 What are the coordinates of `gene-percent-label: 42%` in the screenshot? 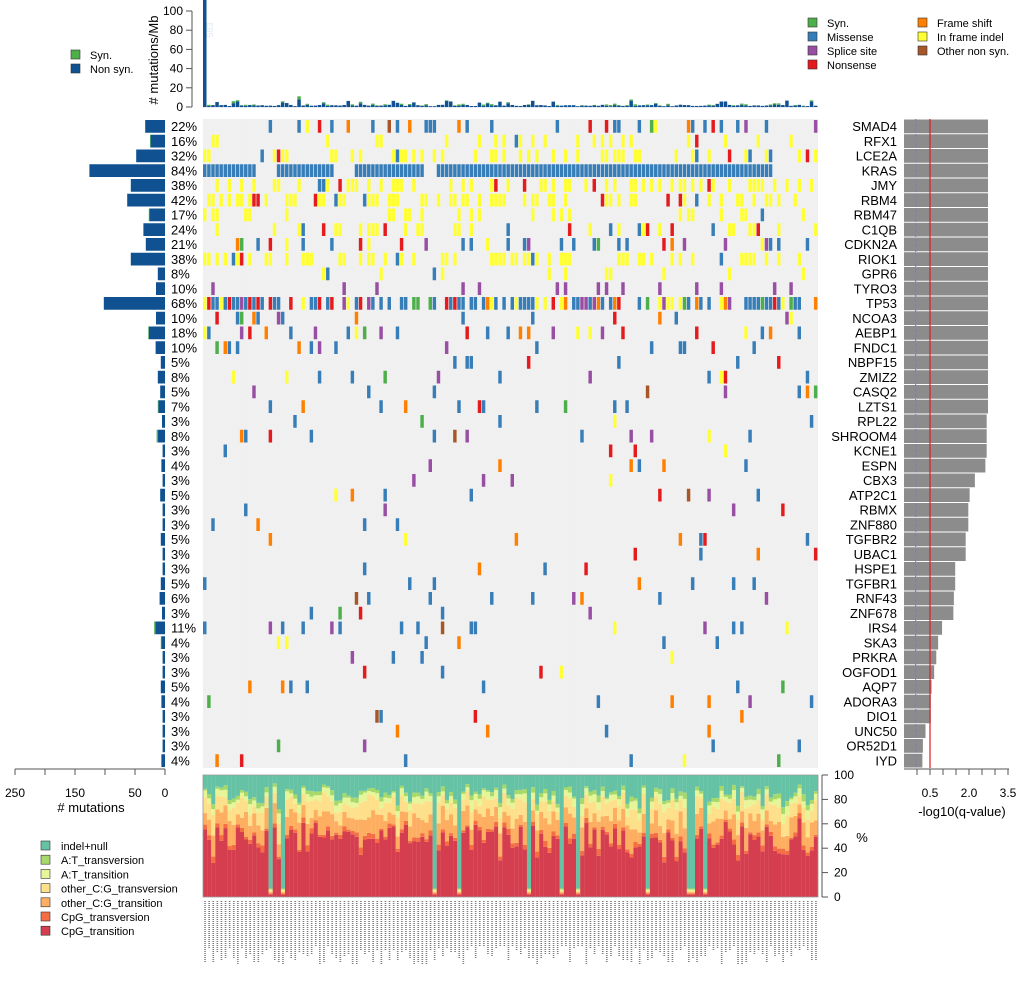 It's located at (184, 200).